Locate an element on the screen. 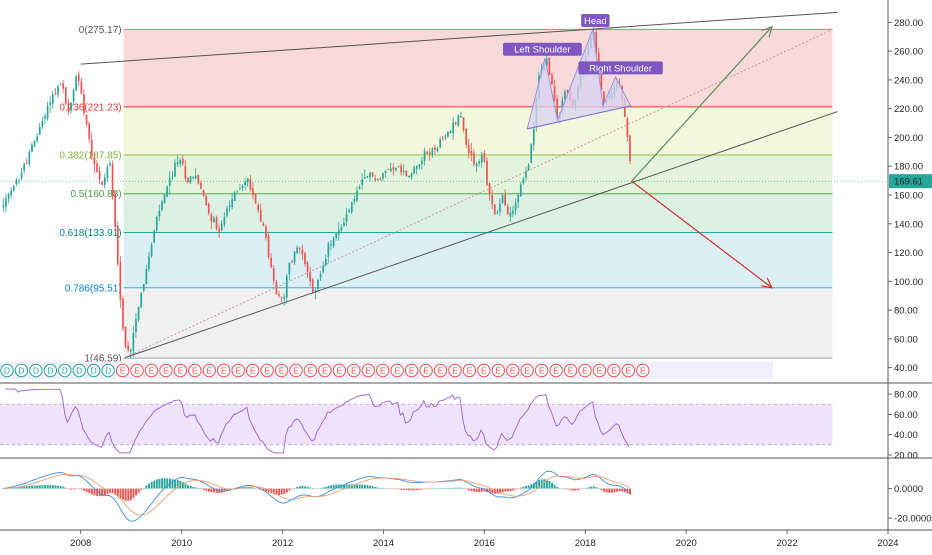 The width and height of the screenshot is (932, 555). rsi-line is located at coordinates (317, 421).